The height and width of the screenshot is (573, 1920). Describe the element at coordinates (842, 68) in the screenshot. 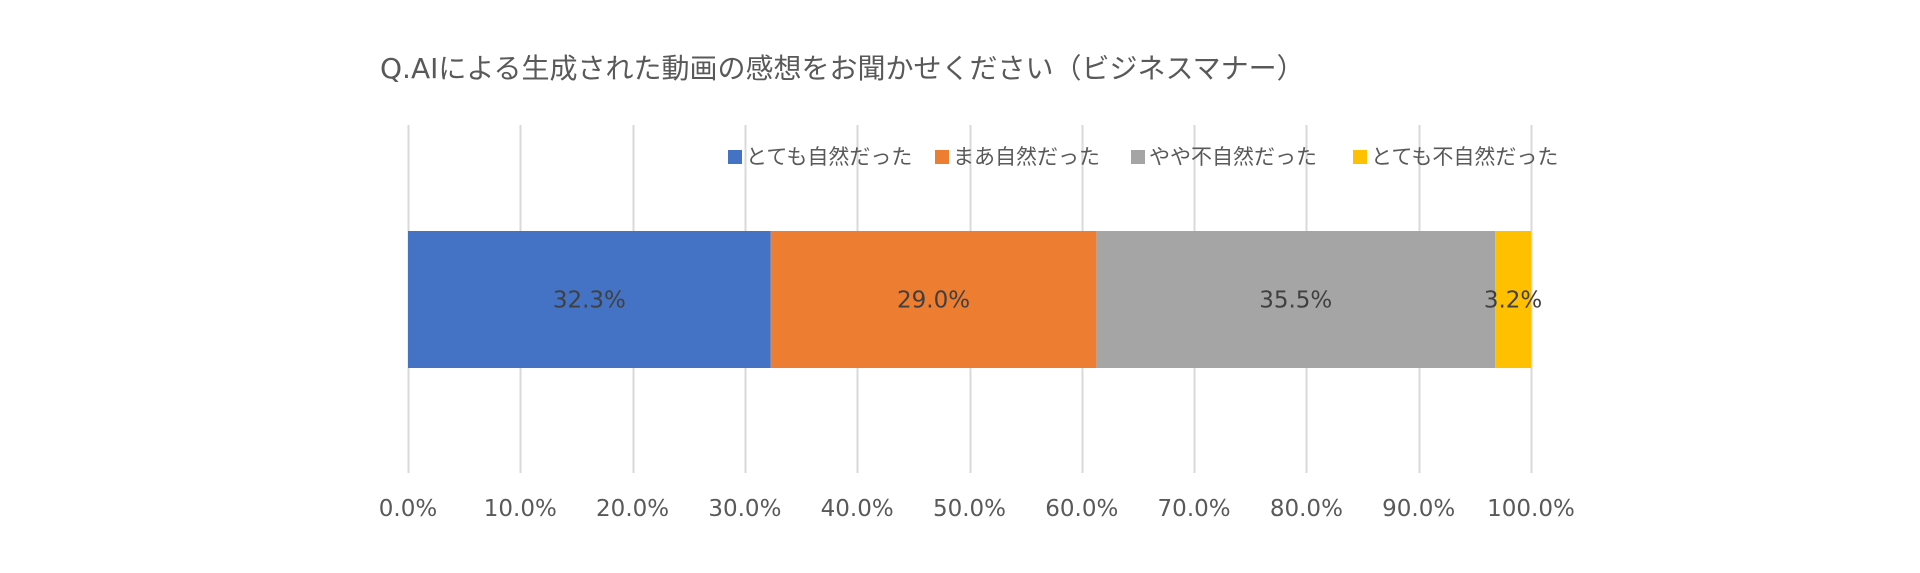

I see `chart-title: Q.AIによる生成された動画の感想をお聞かせください（ビジネスマナー）` at that location.